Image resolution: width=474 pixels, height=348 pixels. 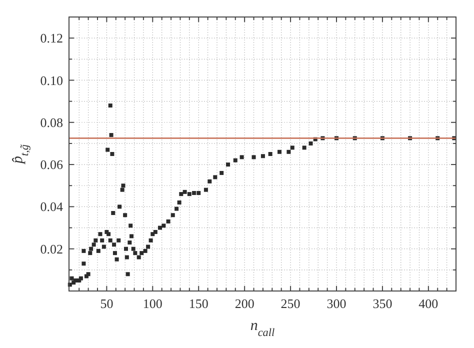 What do you see at coordinates (152, 303) in the screenshot?
I see `x-tick-label: 100` at bounding box center [152, 303].